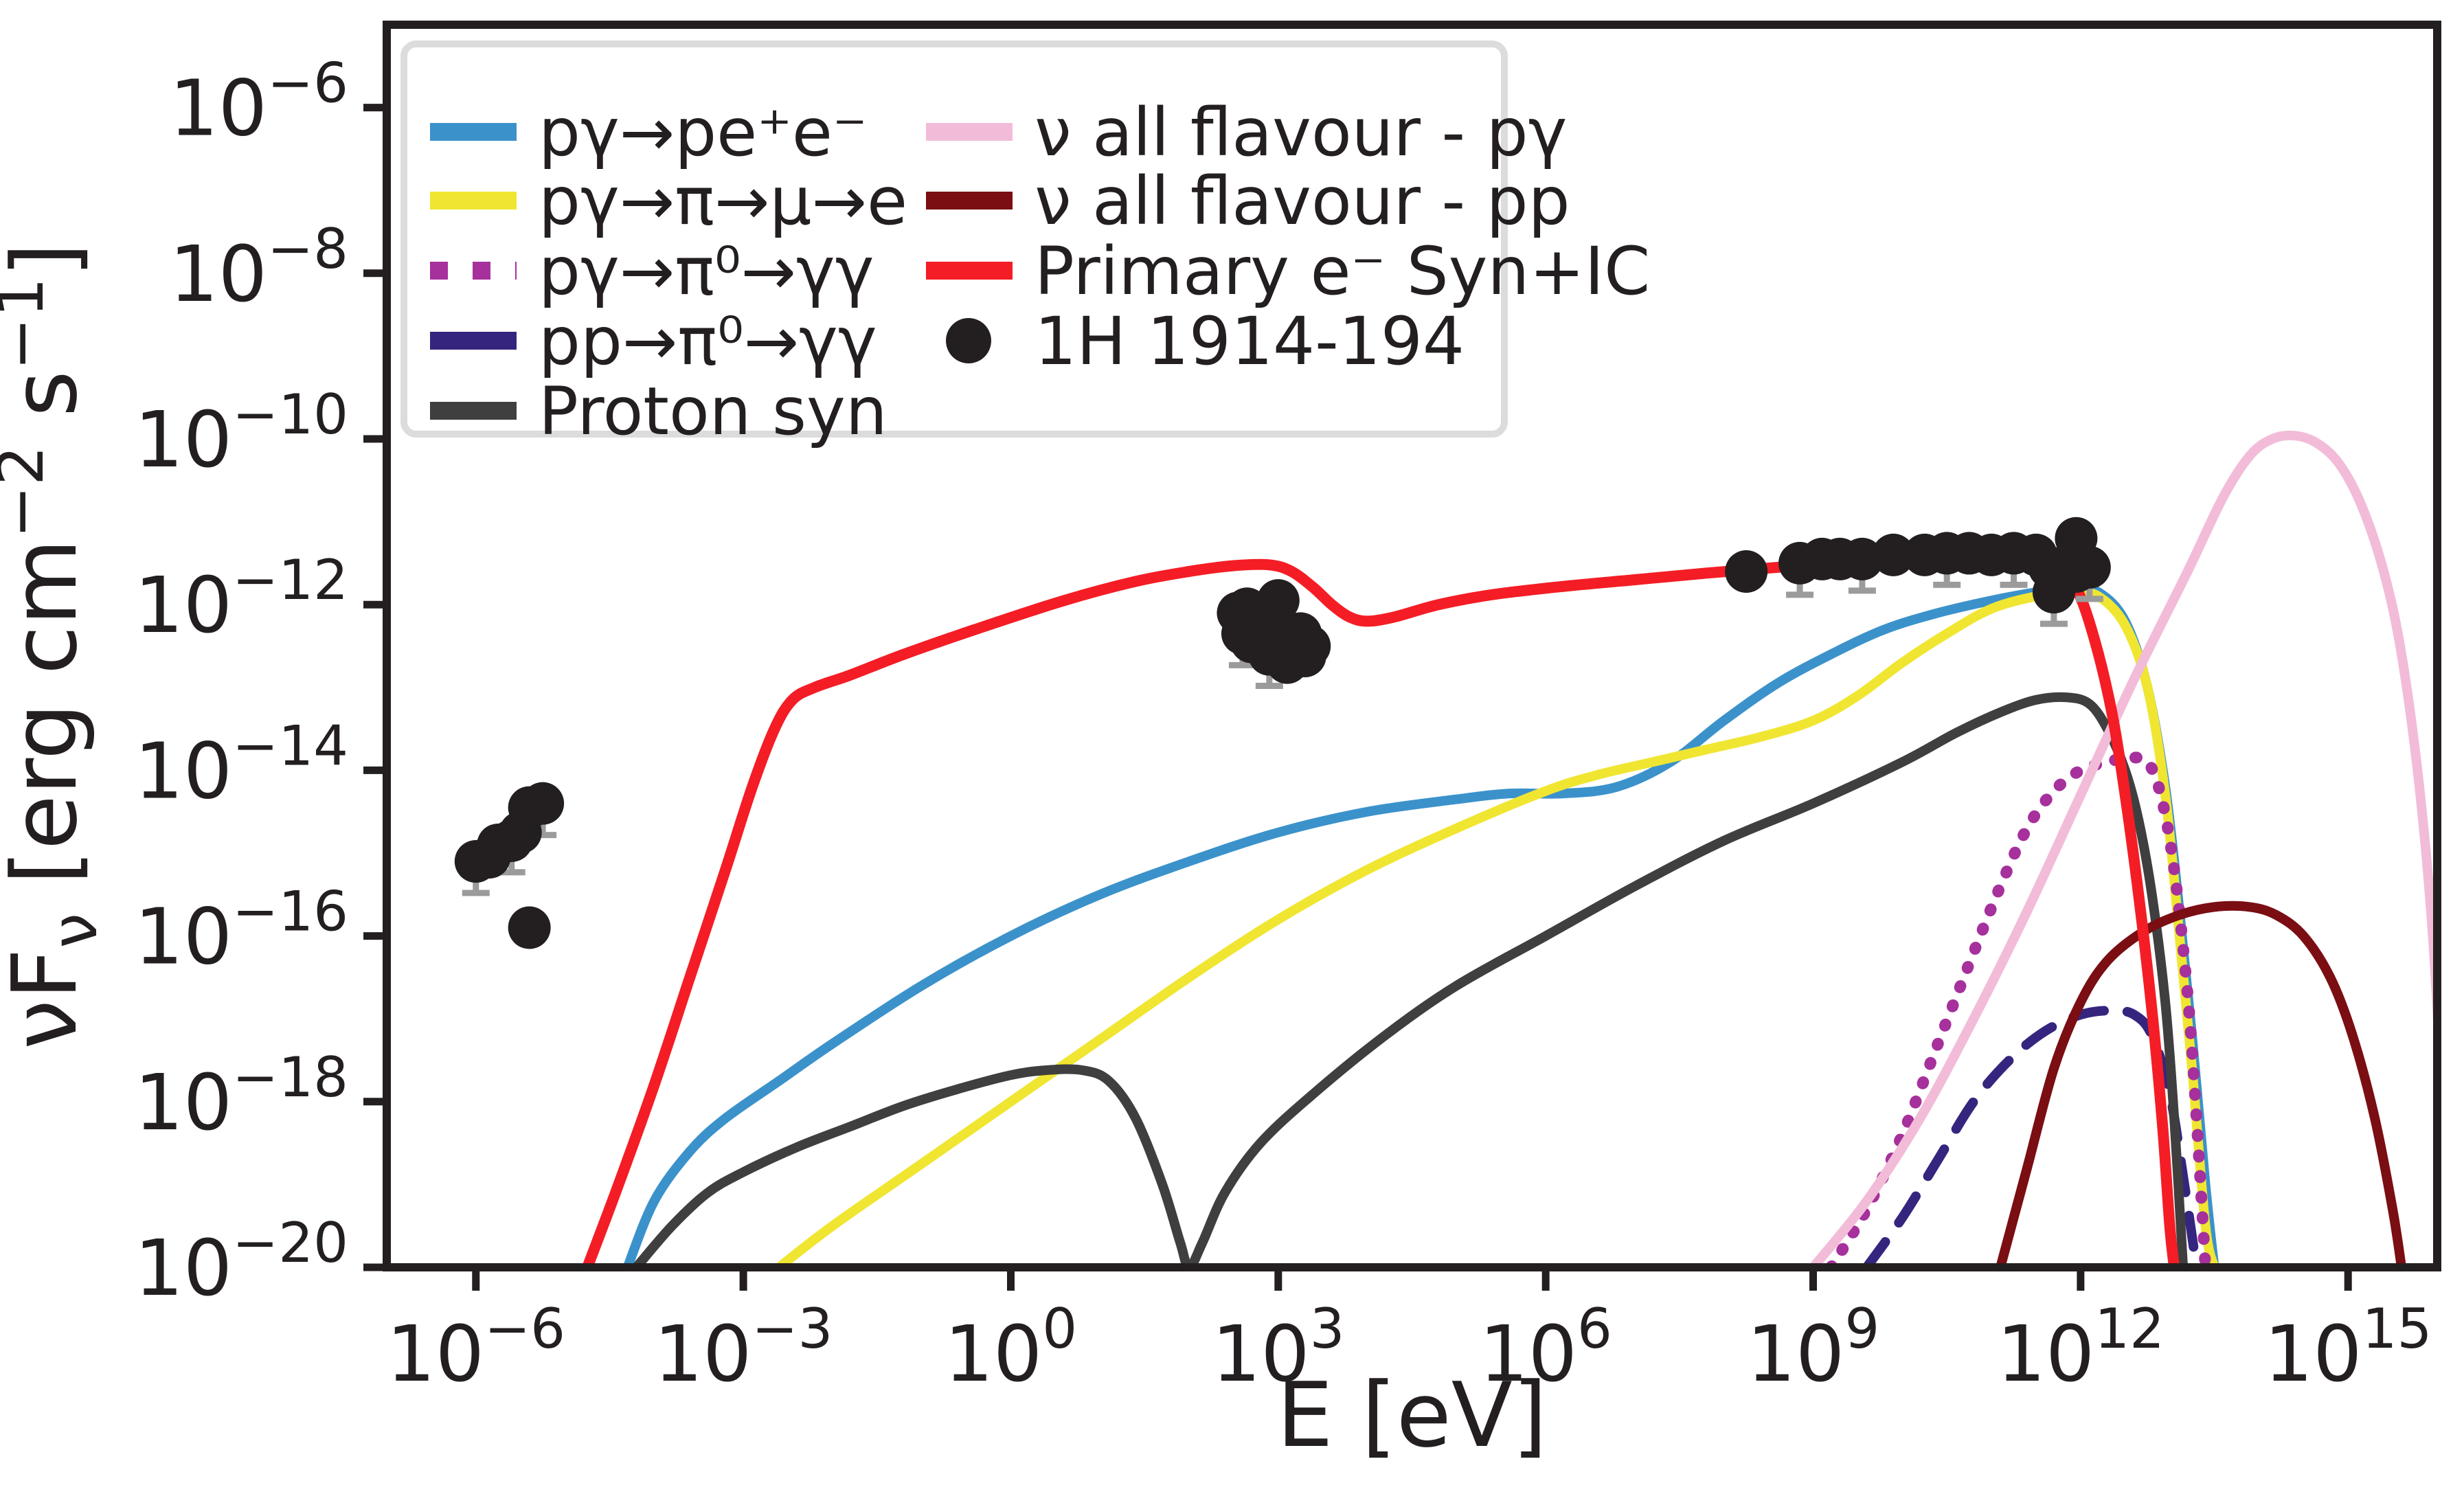  What do you see at coordinates (1301, 132) in the screenshot?
I see `legend-label-5: ν all flavour - pγ` at bounding box center [1301, 132].